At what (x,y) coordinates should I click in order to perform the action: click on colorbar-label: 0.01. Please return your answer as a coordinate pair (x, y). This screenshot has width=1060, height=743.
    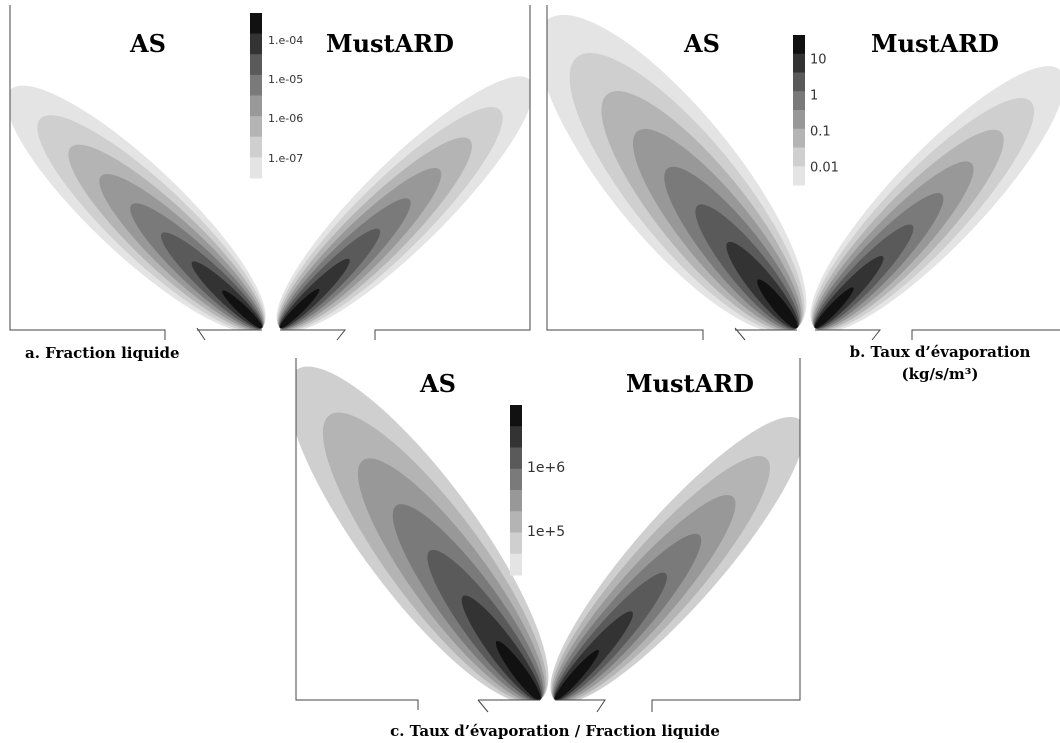
    Looking at the image, I should click on (824, 168).